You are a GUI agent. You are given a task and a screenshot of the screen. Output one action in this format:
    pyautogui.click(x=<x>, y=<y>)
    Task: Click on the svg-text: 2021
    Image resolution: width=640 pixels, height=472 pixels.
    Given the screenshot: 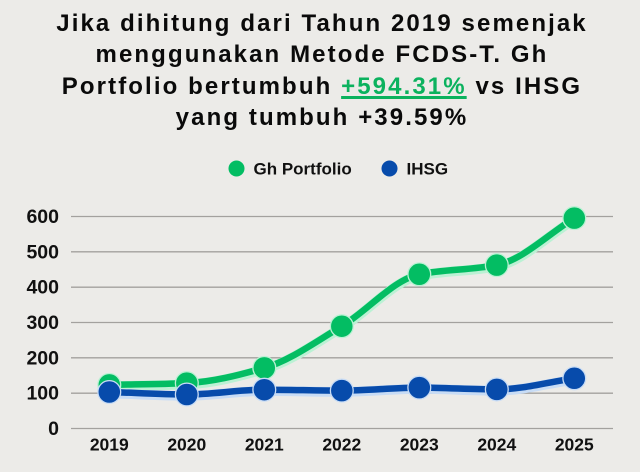 What is the action you would take?
    pyautogui.click(x=264, y=444)
    